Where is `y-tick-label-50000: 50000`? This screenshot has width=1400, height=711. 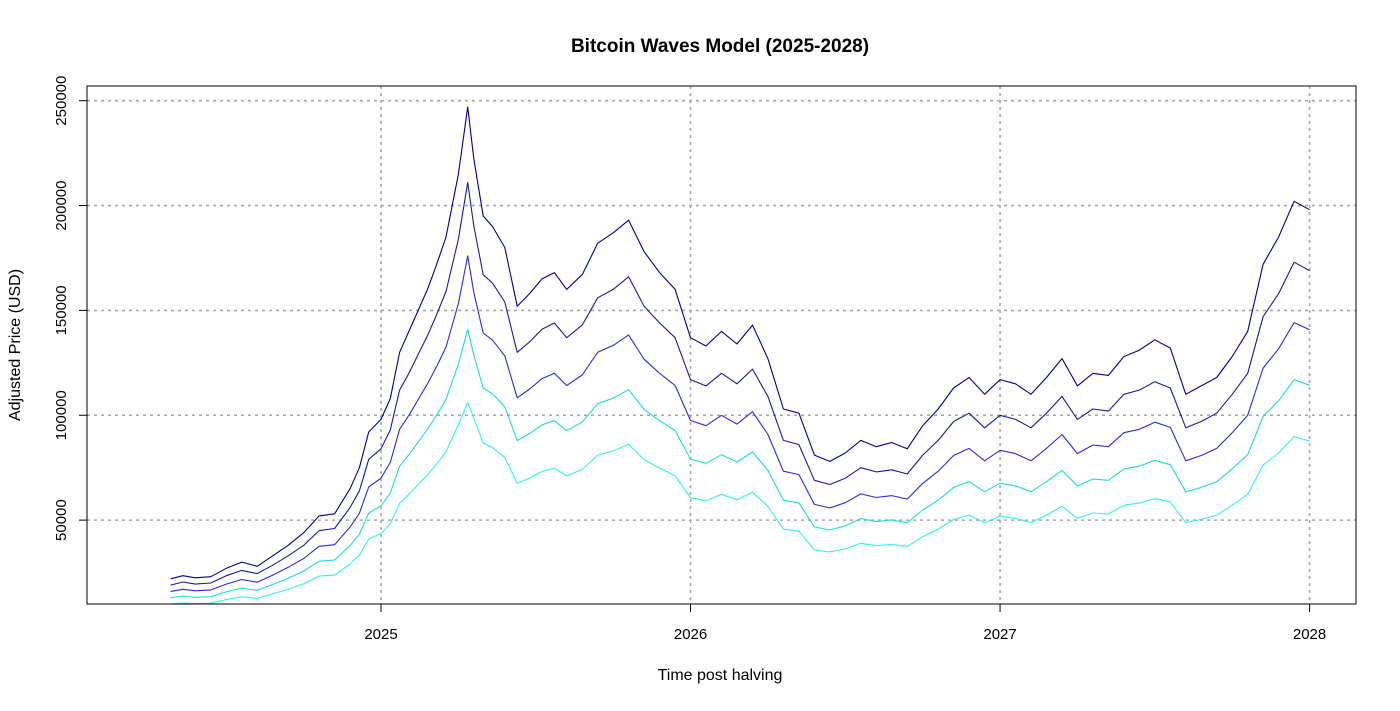 y-tick-label-50000: 50000 is located at coordinates (61, 520).